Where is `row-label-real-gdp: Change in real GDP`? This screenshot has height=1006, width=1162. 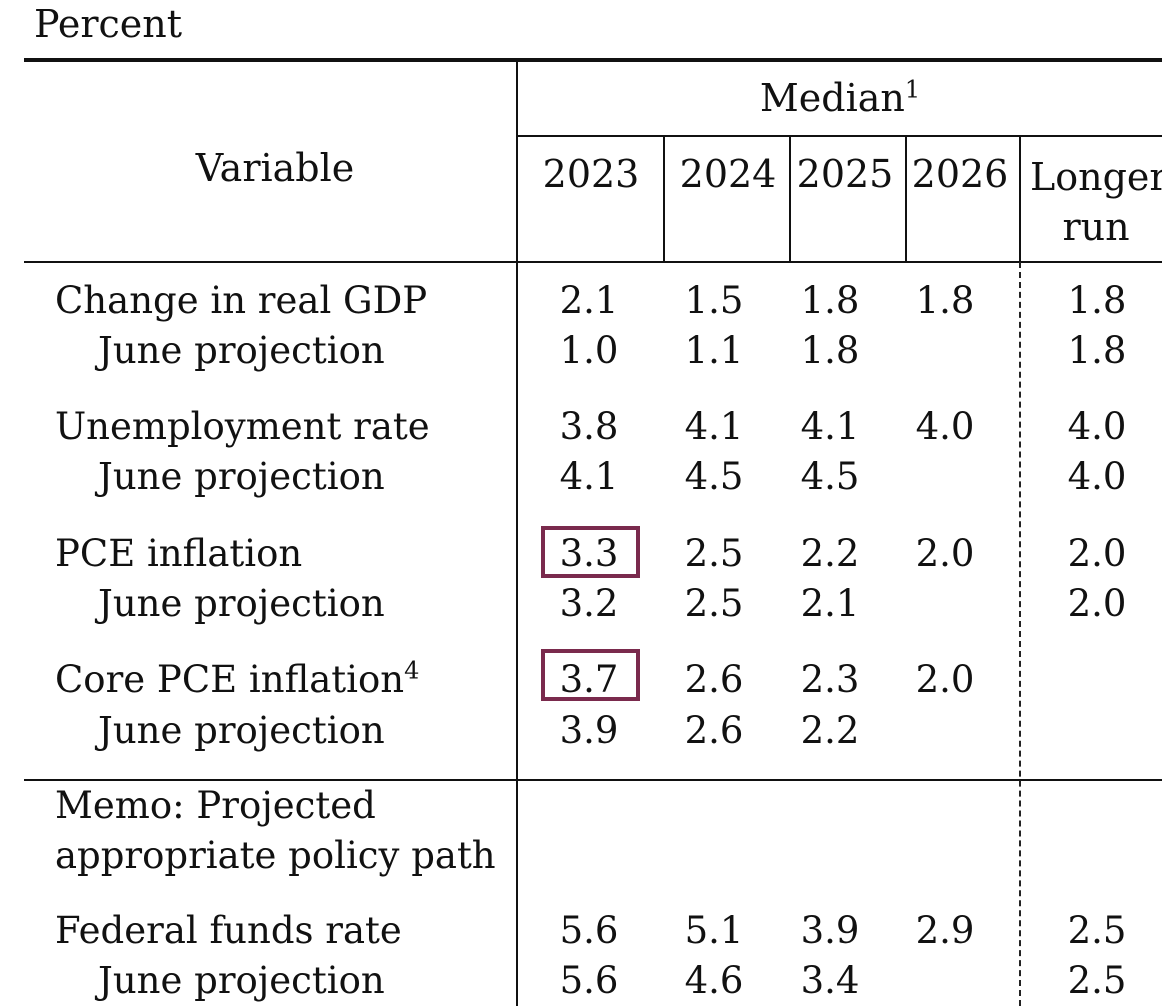
row-label-real-gdp: Change in real GDP is located at coordinates (241, 300).